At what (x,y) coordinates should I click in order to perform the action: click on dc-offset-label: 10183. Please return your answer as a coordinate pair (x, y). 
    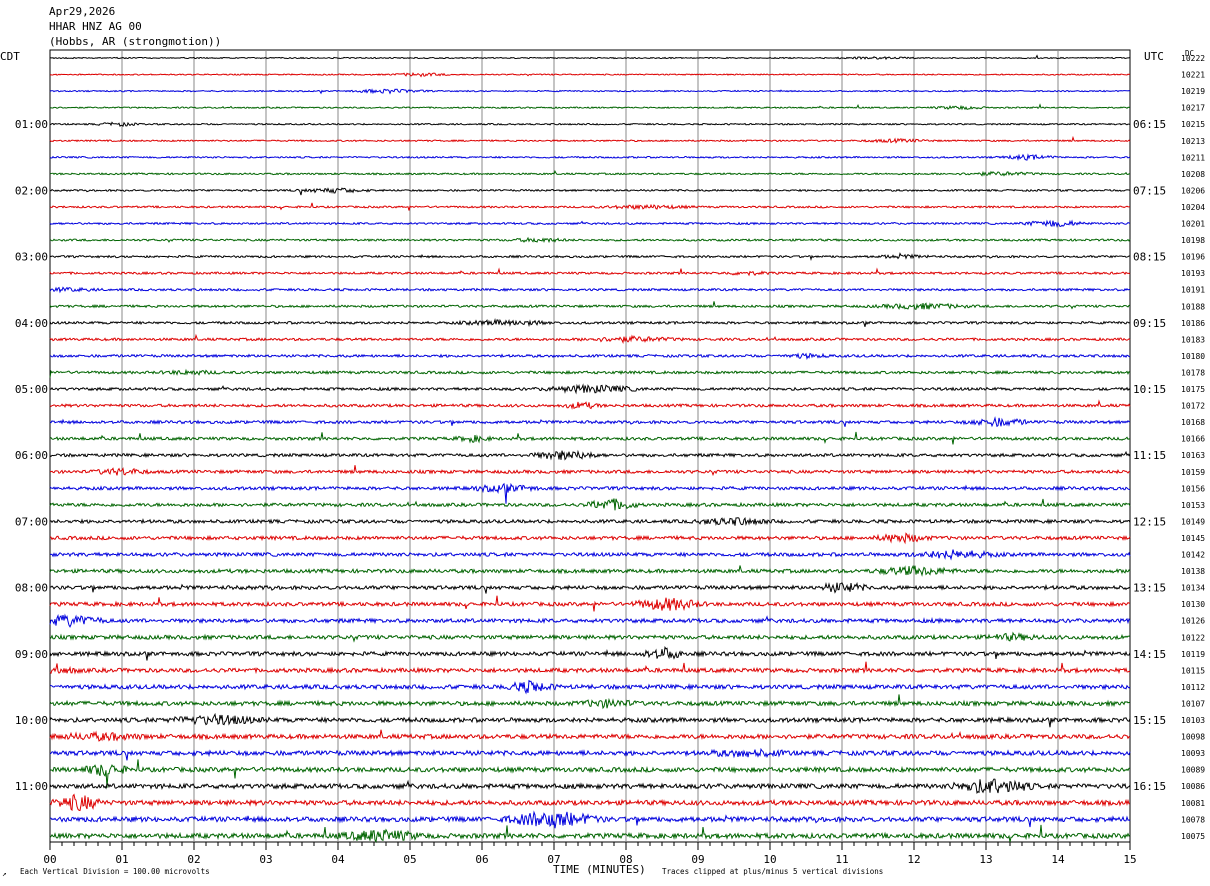
    Looking at the image, I should click on (1193, 339).